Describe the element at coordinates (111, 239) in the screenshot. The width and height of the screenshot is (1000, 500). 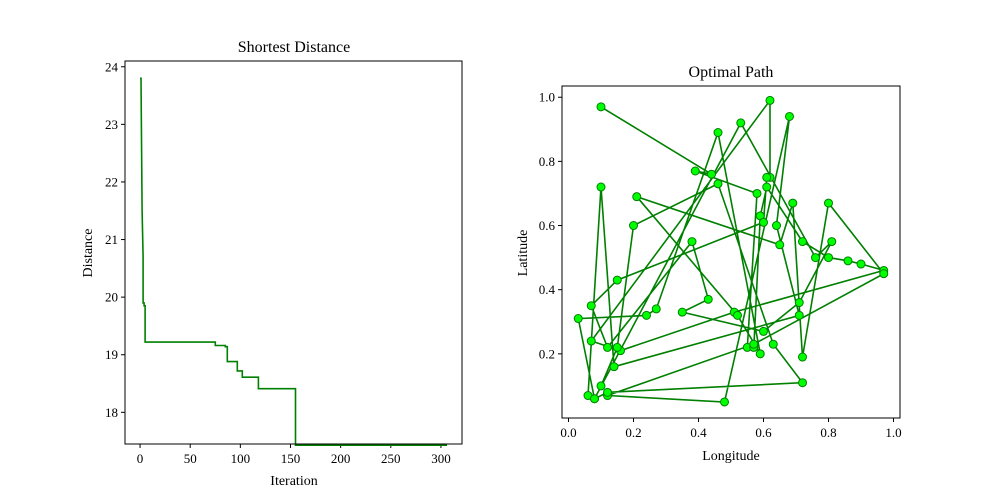
I see `y-tick-label: 21` at that location.